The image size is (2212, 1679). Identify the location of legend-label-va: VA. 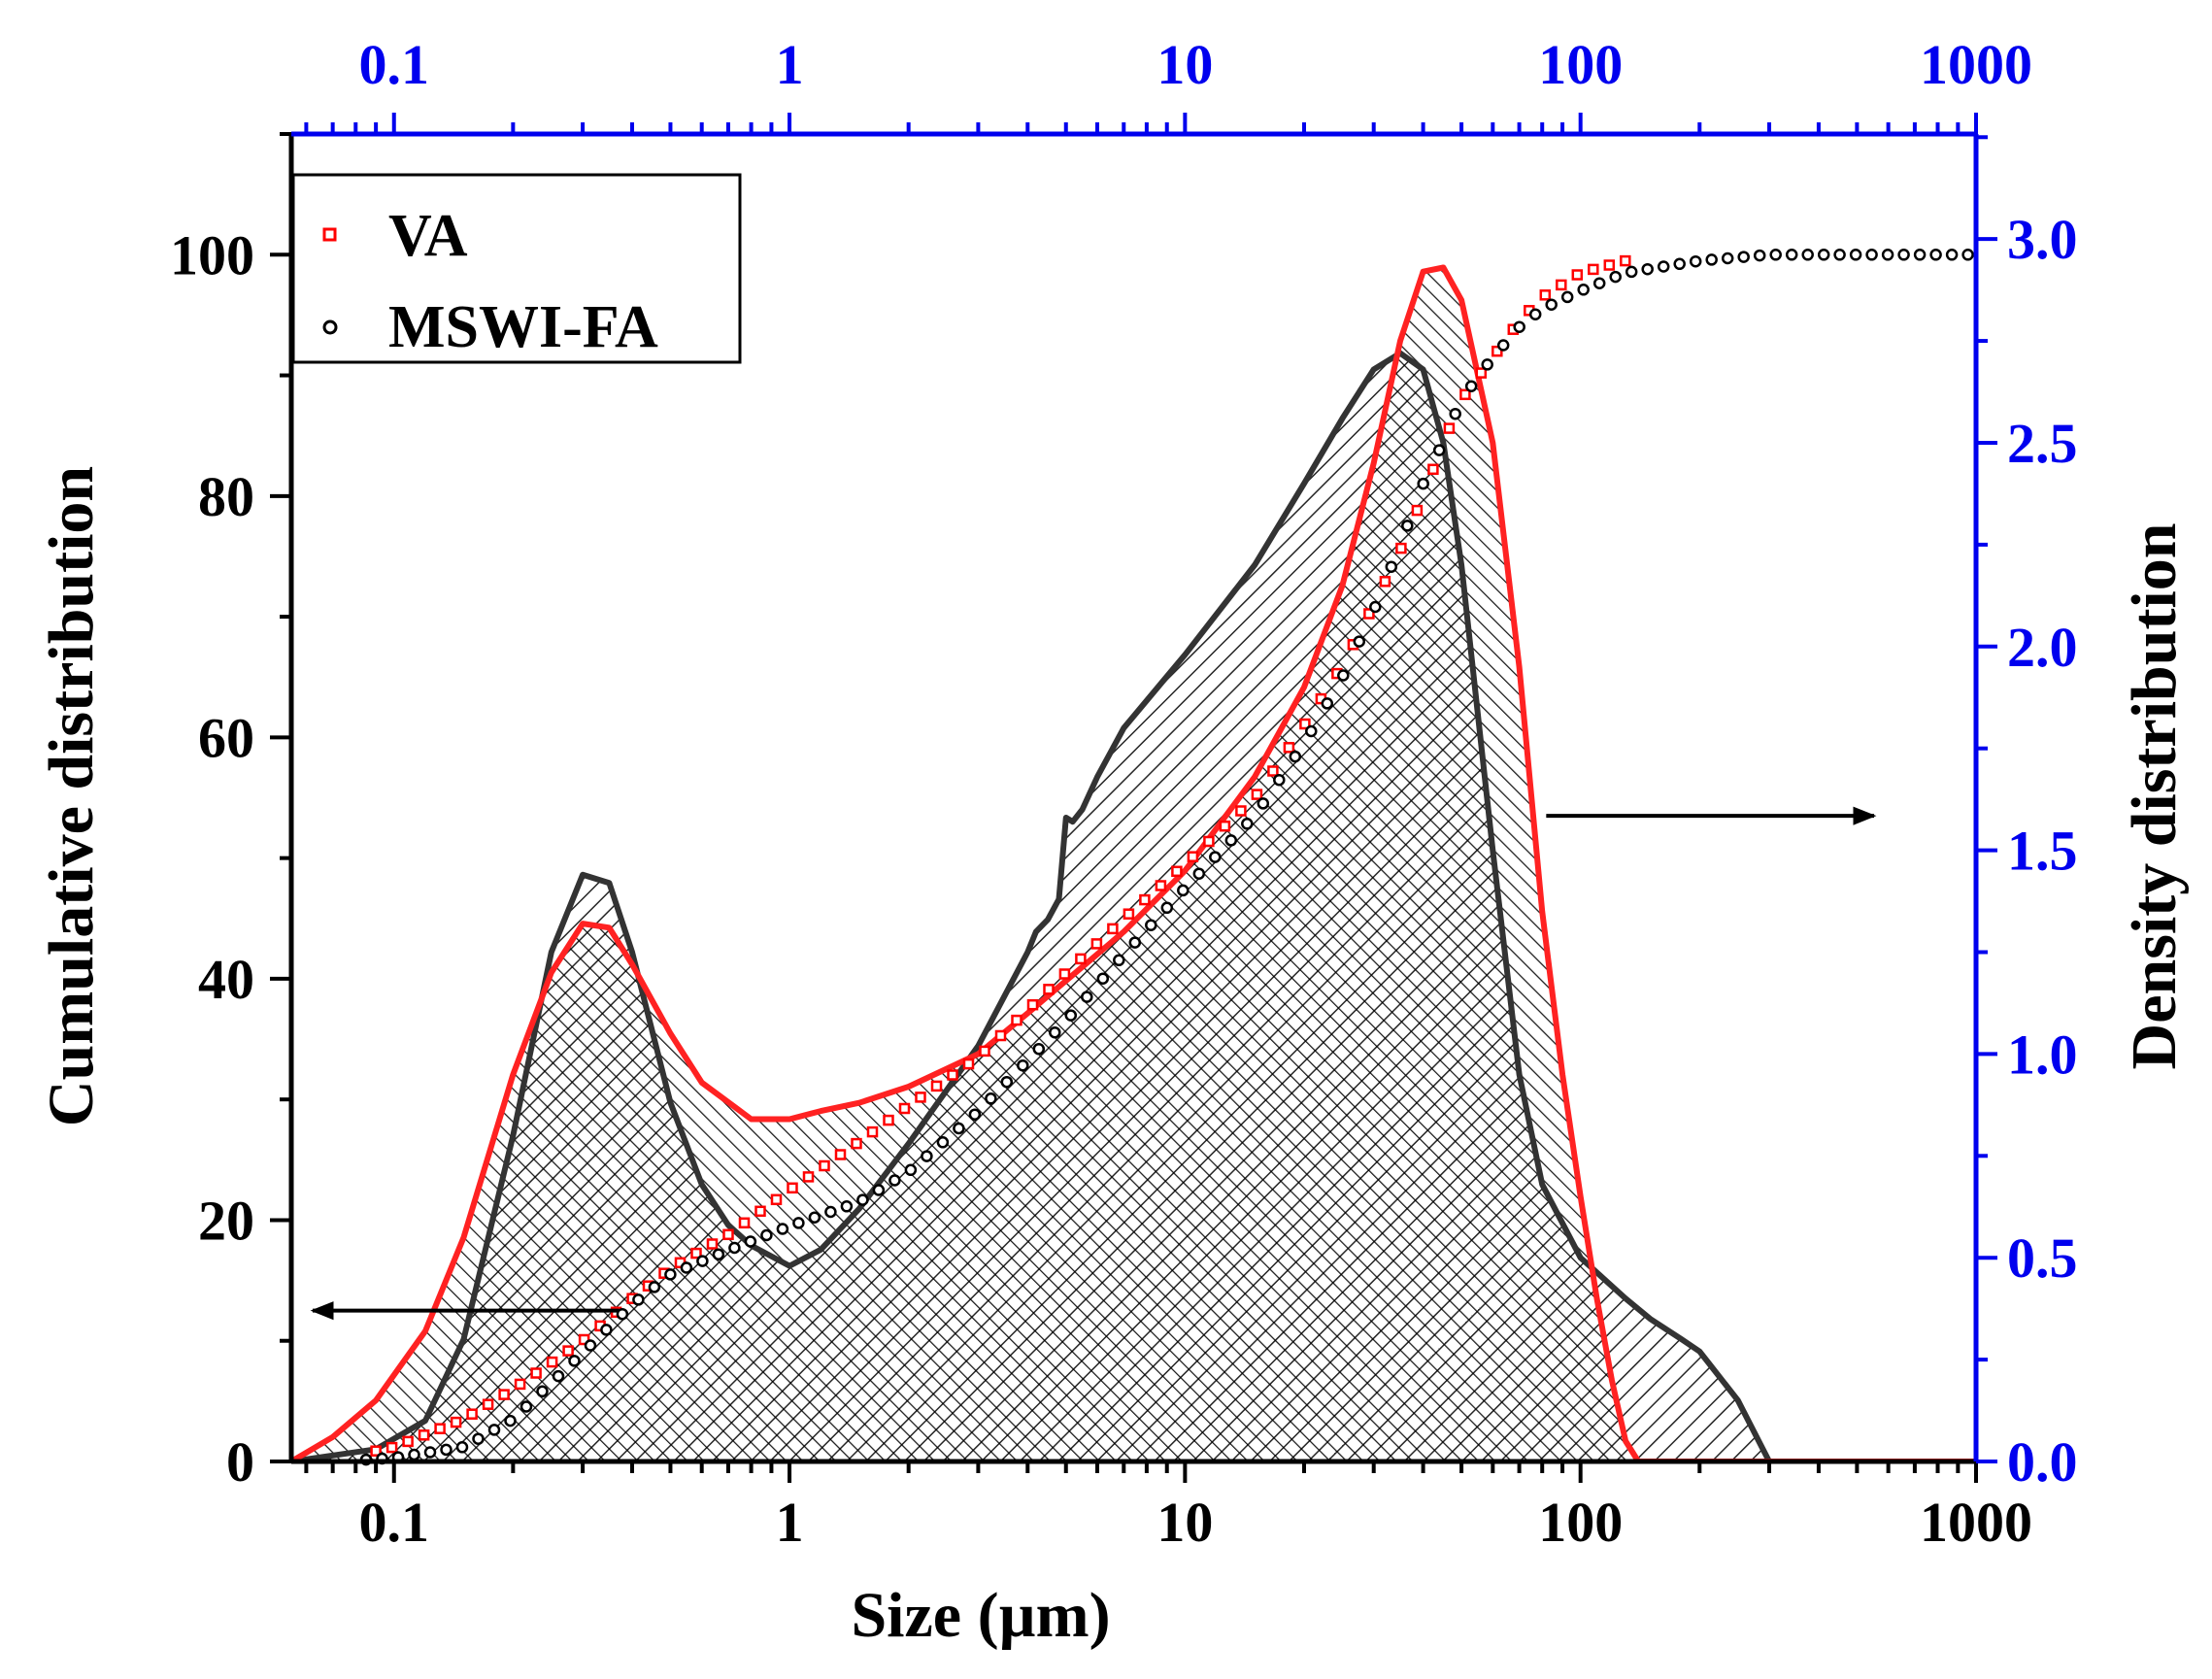
(428, 236).